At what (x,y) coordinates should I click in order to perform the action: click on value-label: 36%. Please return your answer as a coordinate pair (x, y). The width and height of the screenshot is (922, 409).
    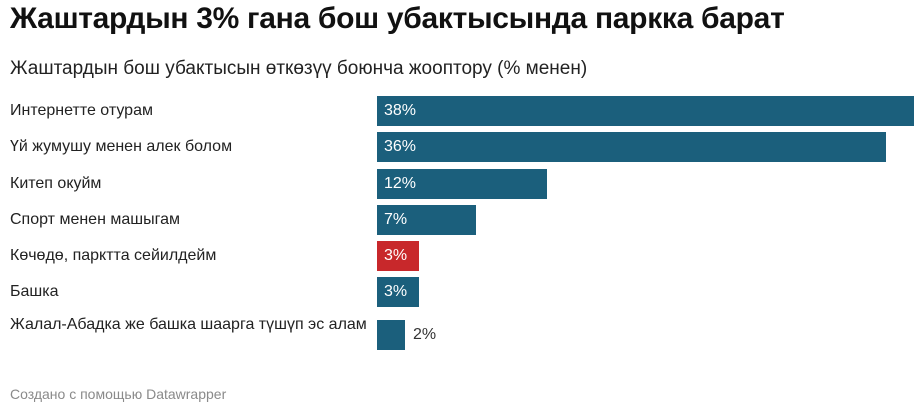
    Looking at the image, I should click on (400, 146).